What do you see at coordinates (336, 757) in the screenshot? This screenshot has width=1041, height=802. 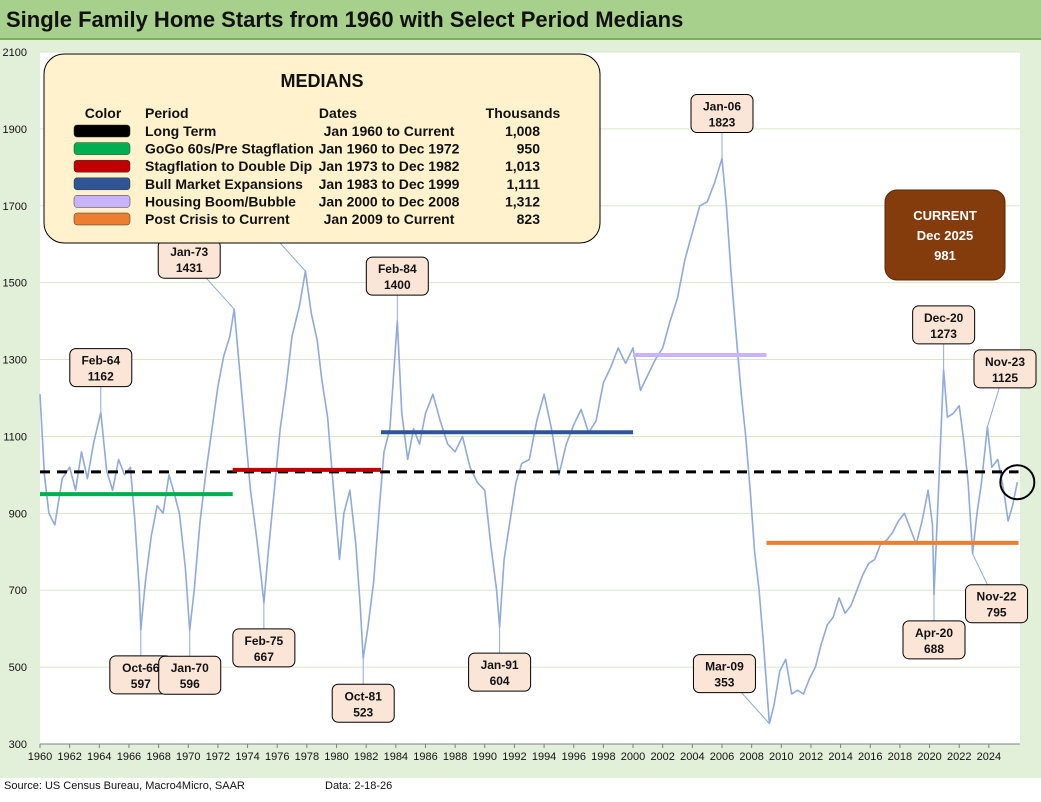 I see `x-tick-label: 1980` at bounding box center [336, 757].